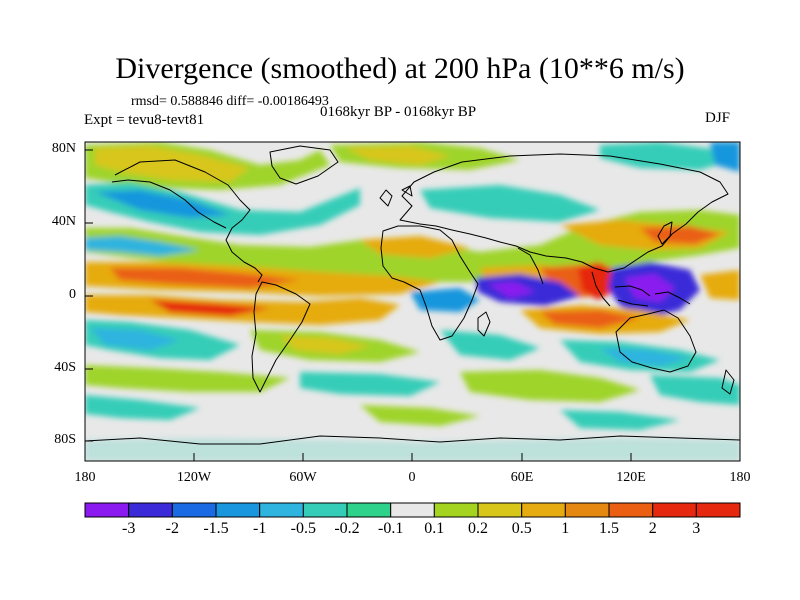  I want to click on colorbar-level-label: -2, so click(172, 528).